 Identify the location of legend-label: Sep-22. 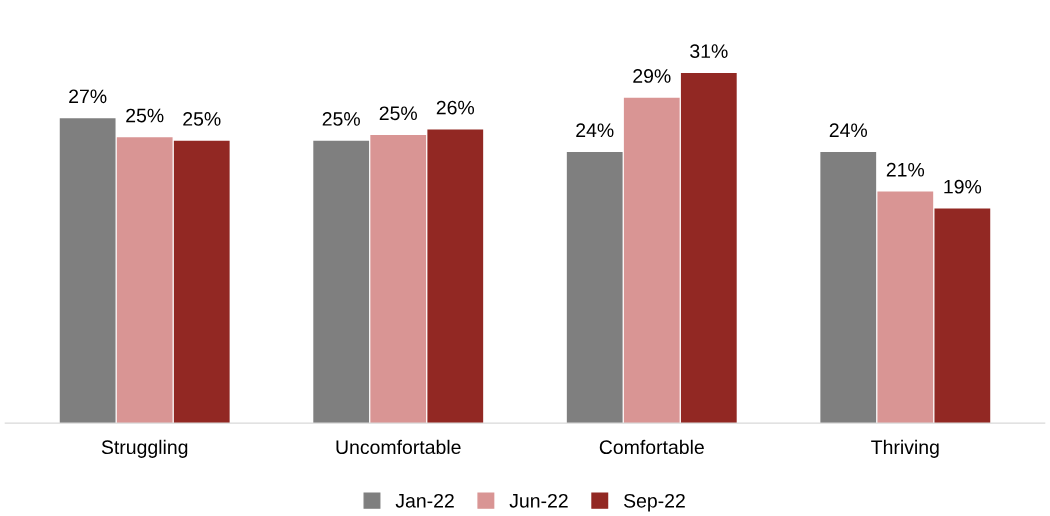
(654, 502).